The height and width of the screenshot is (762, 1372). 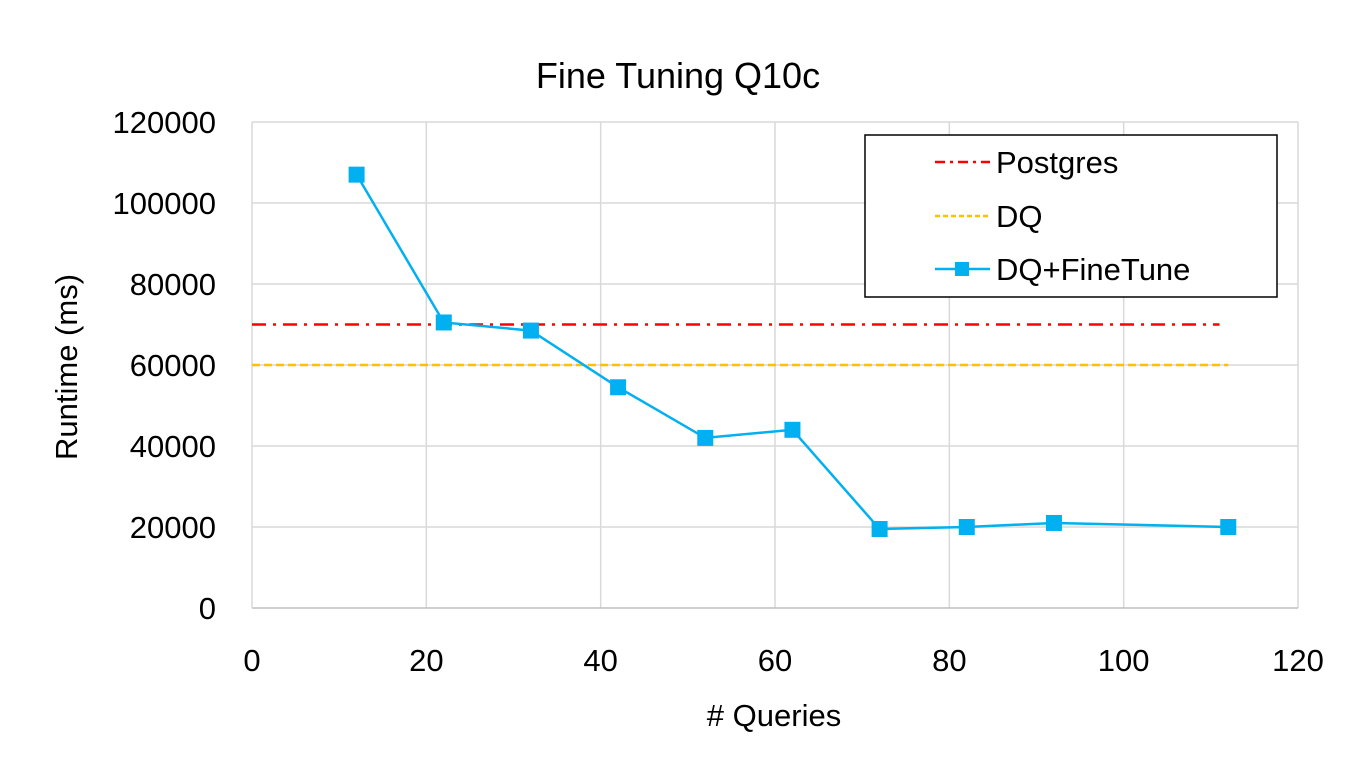 What do you see at coordinates (1019, 216) in the screenshot?
I see `legend-label-dq: DQ` at bounding box center [1019, 216].